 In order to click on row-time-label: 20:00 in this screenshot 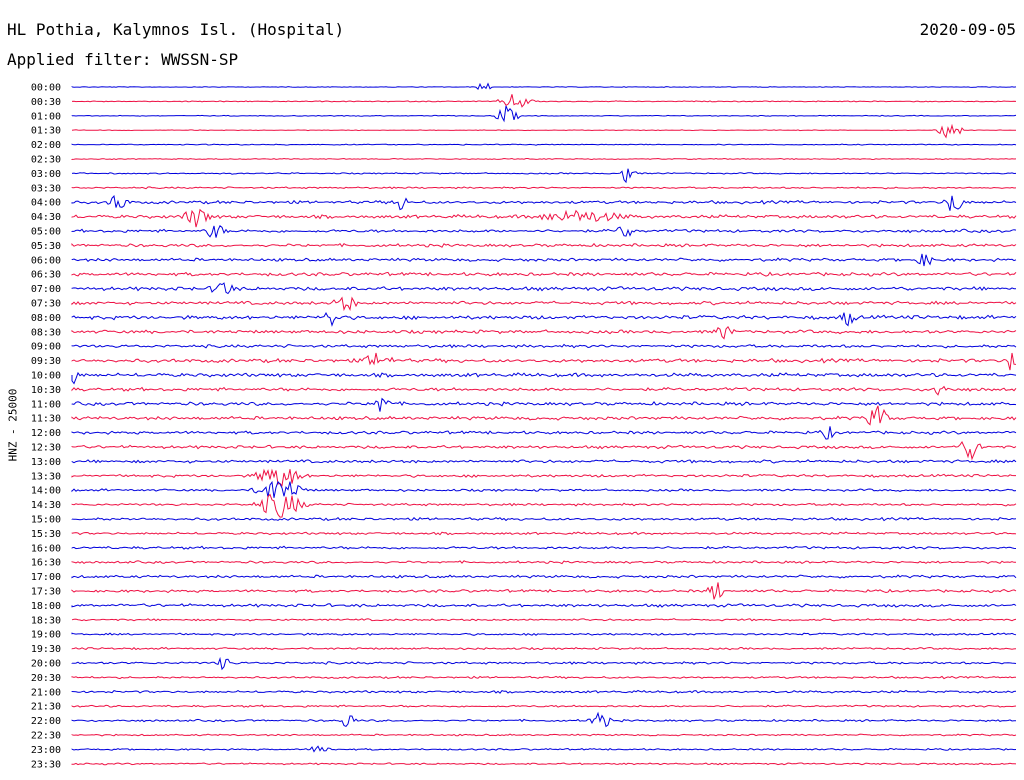, I will do `click(46, 664)`.